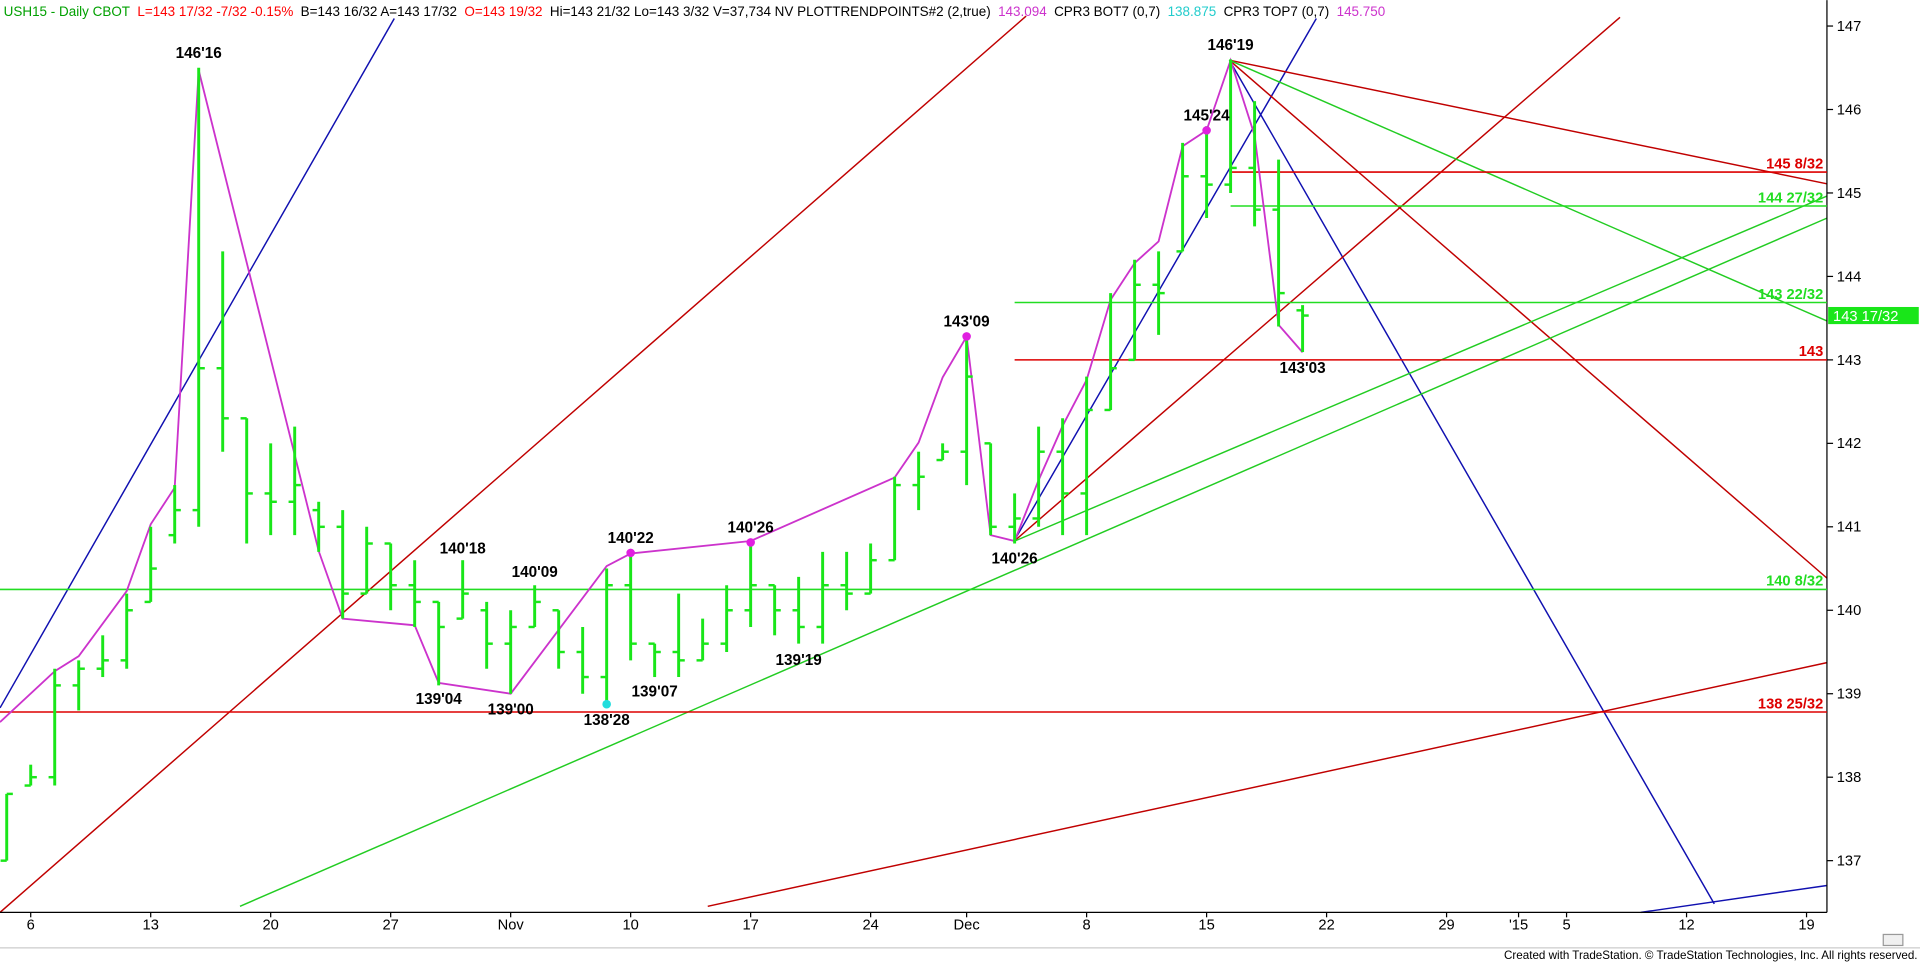  Describe the element at coordinates (1087, 926) in the screenshot. I see `x-tick-label: 8` at that location.